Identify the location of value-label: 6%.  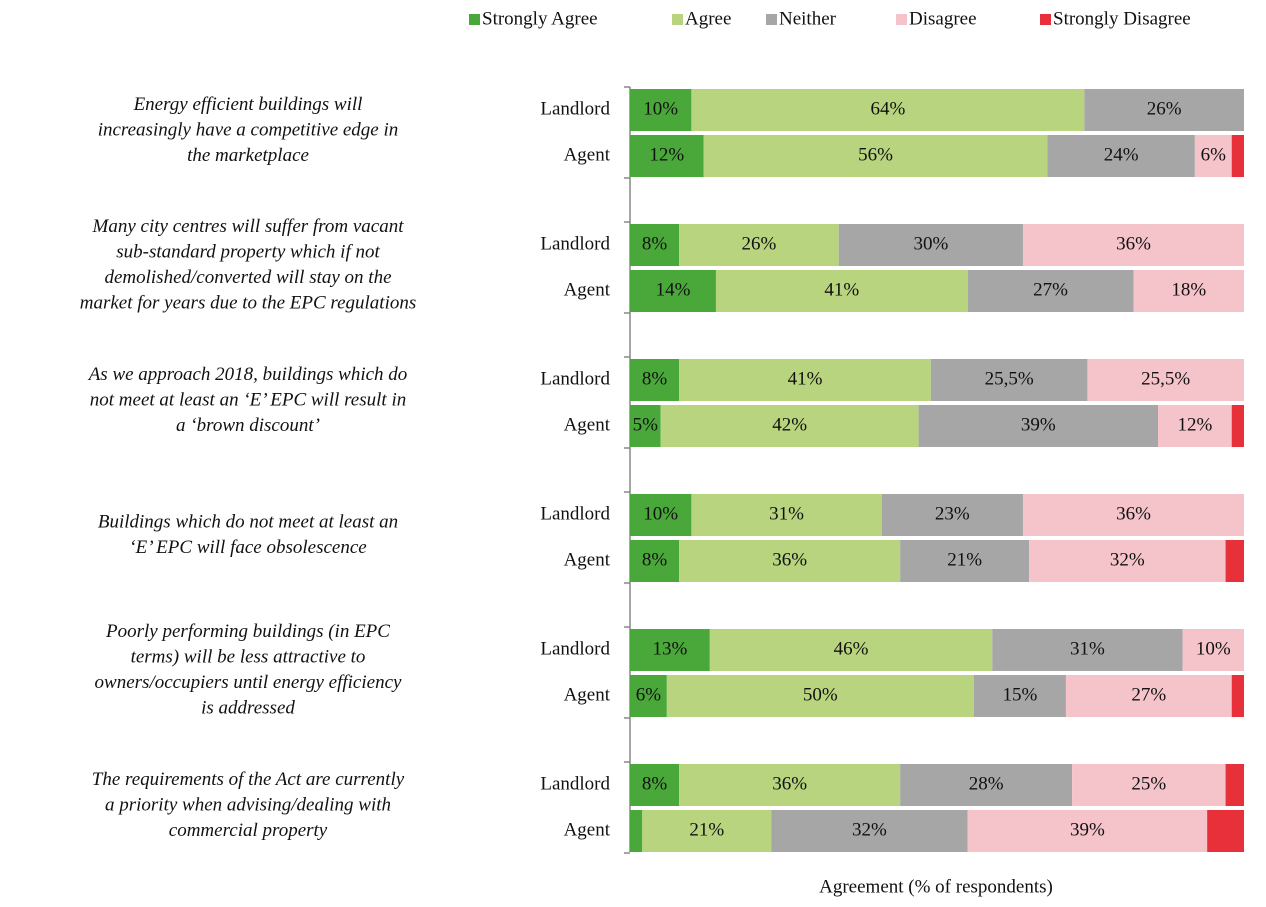
(649, 694).